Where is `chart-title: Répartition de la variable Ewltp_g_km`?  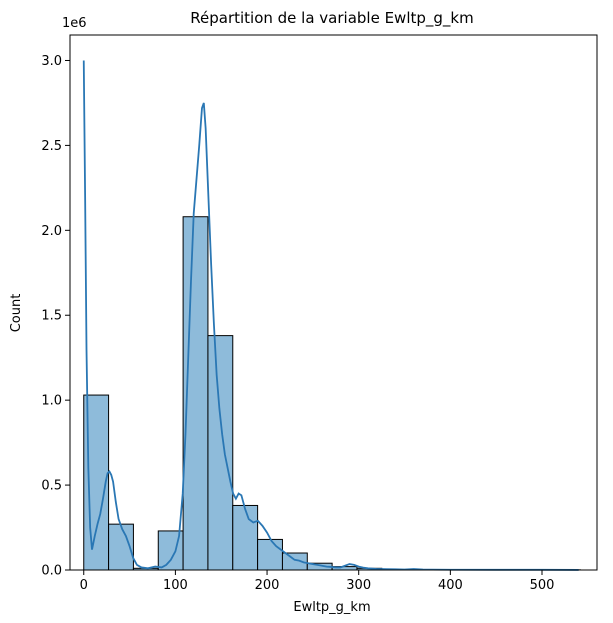 chart-title: Répartition de la variable Ewltp_g_km is located at coordinates (331, 18).